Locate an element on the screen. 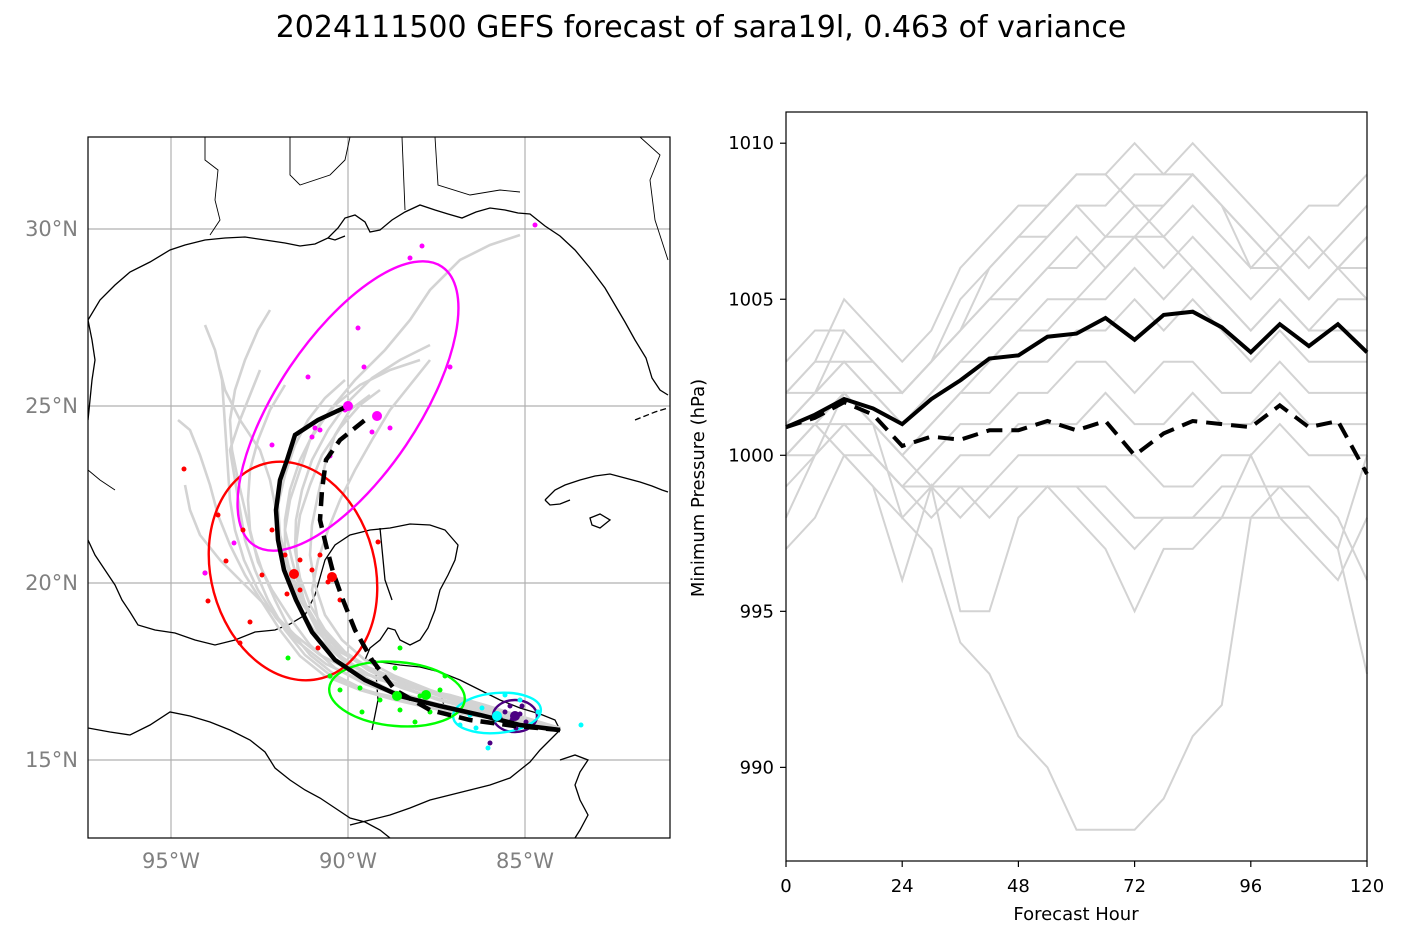 The height and width of the screenshot is (941, 1402). y-ticks: 990 995 1000 1005 1010 is located at coordinates (757, 455).